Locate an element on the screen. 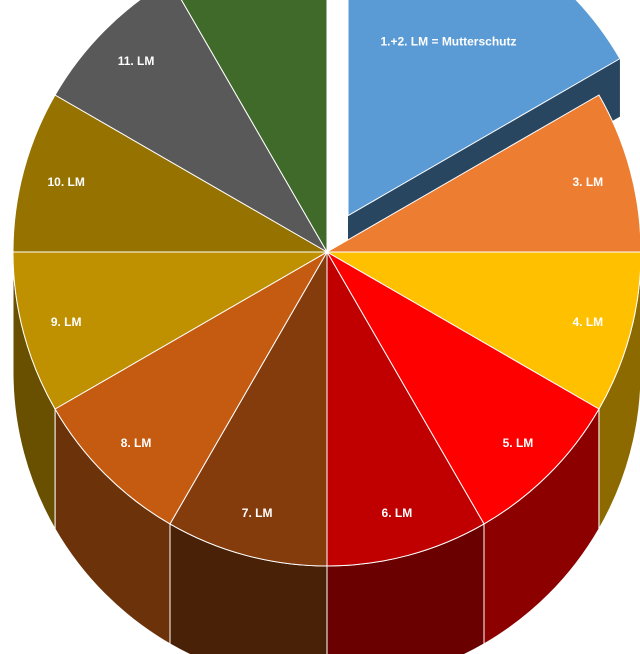 The width and height of the screenshot is (640, 654). pie-slice-6-lm is located at coordinates (405, 408).